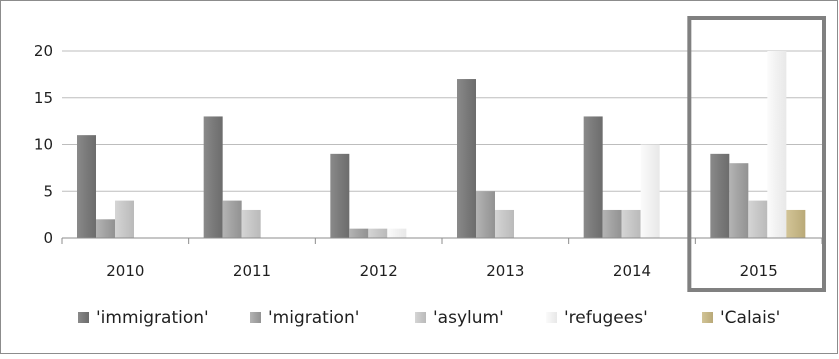 This screenshot has width=839, height=359. I want to click on legend-label: 'Calais', so click(750, 318).